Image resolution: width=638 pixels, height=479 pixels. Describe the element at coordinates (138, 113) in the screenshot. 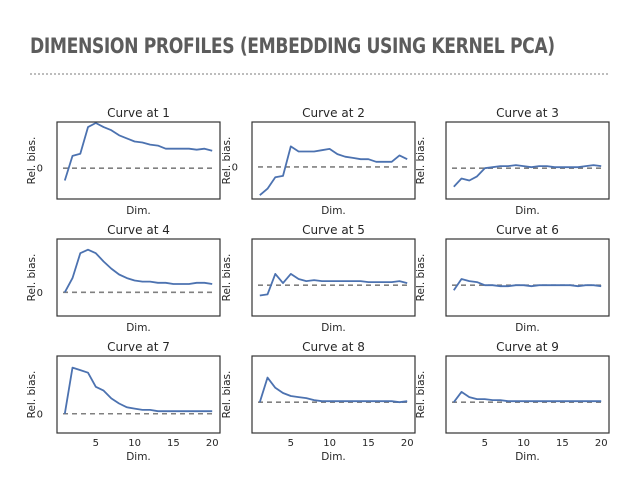

I see `subplot-title: Curve at 1` at that location.